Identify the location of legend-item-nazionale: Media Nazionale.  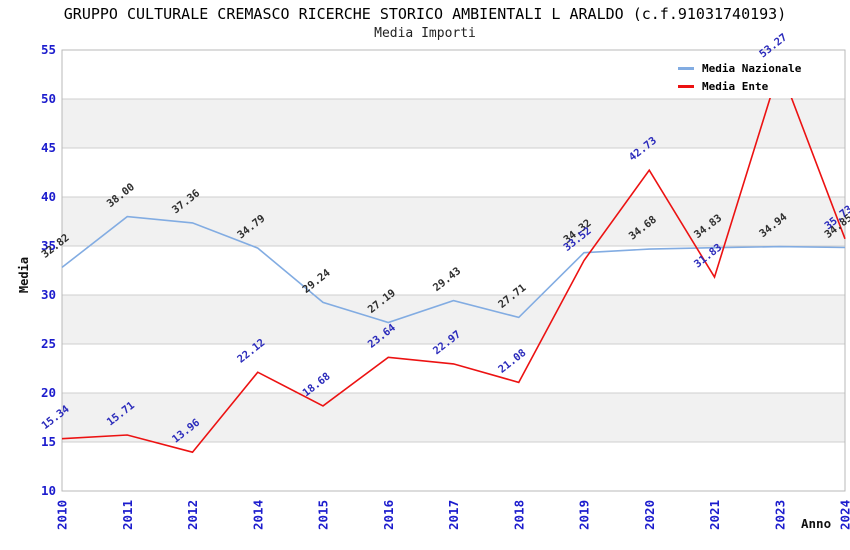
(742, 68).